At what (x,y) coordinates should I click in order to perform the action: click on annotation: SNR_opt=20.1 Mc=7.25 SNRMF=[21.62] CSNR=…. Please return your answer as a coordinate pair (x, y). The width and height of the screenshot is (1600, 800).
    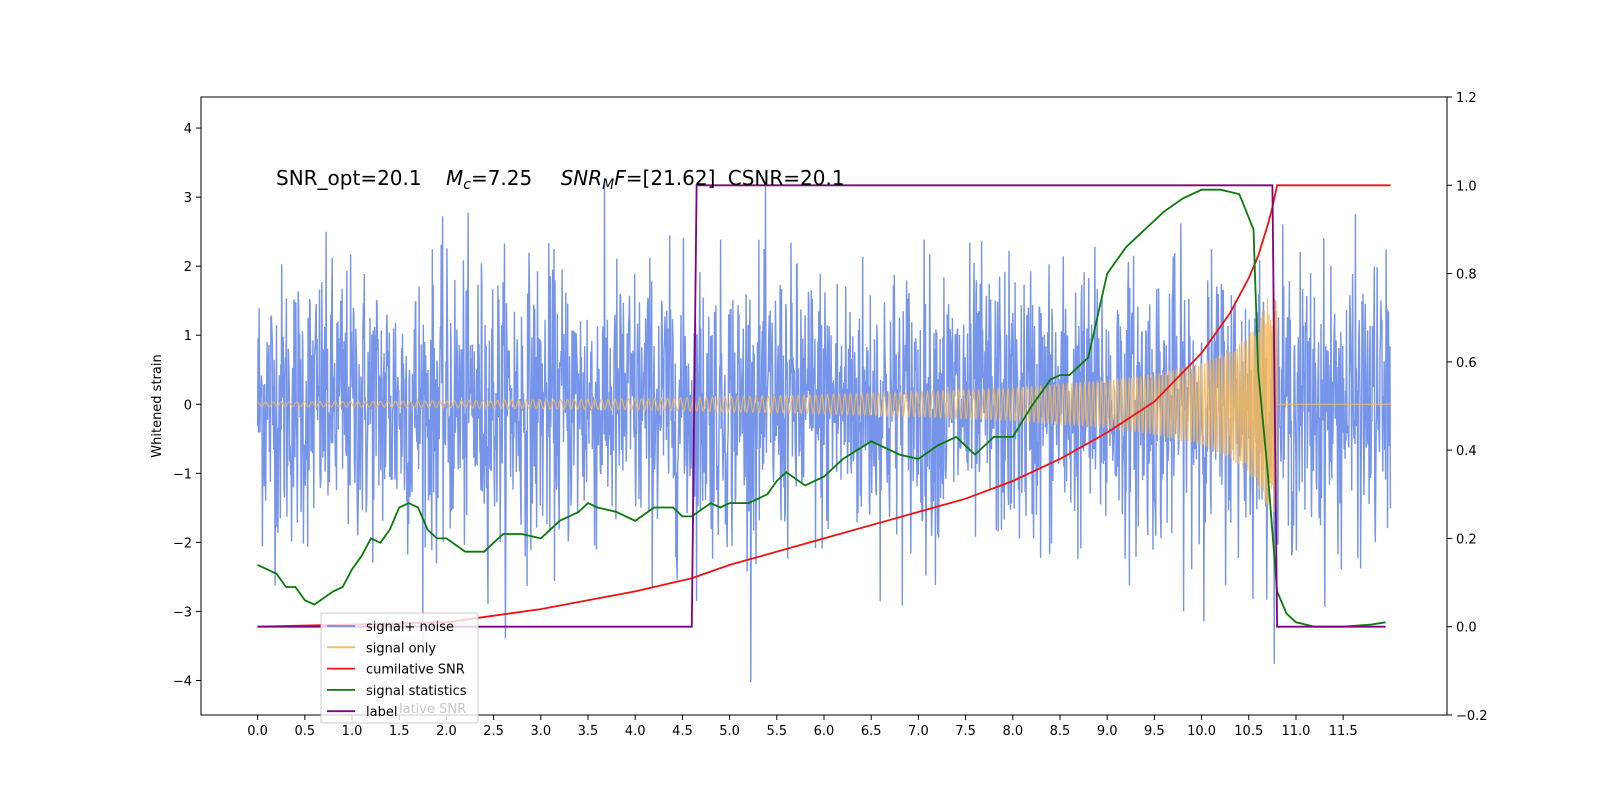
    Looking at the image, I should click on (560, 179).